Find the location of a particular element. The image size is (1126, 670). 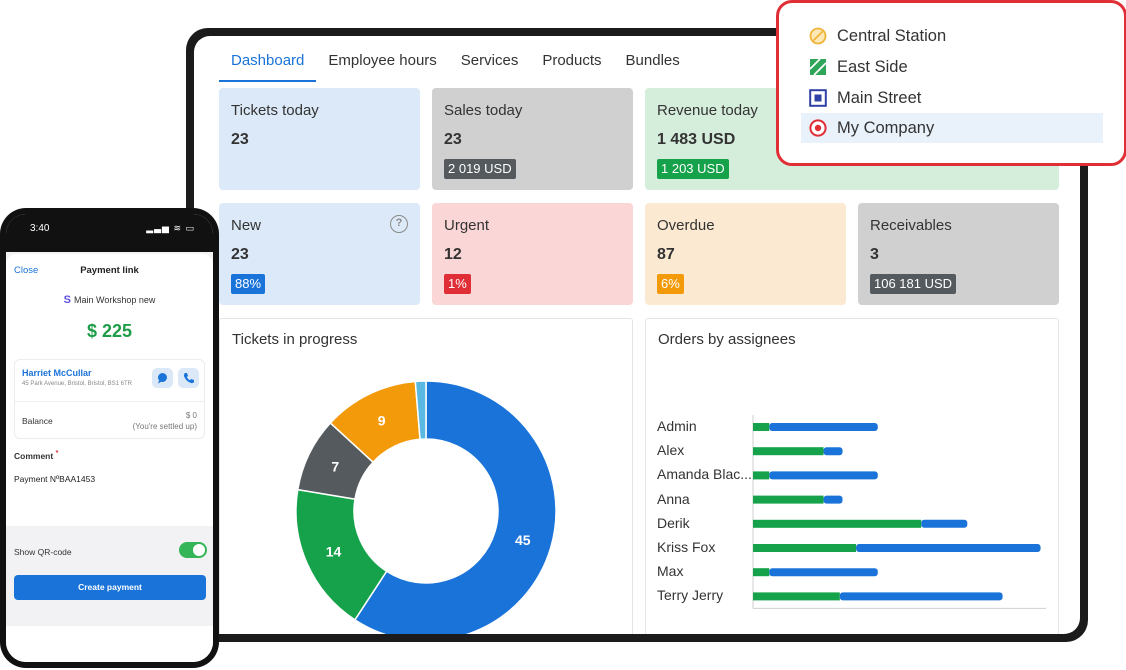

help-icon: ? is located at coordinates (399, 224).